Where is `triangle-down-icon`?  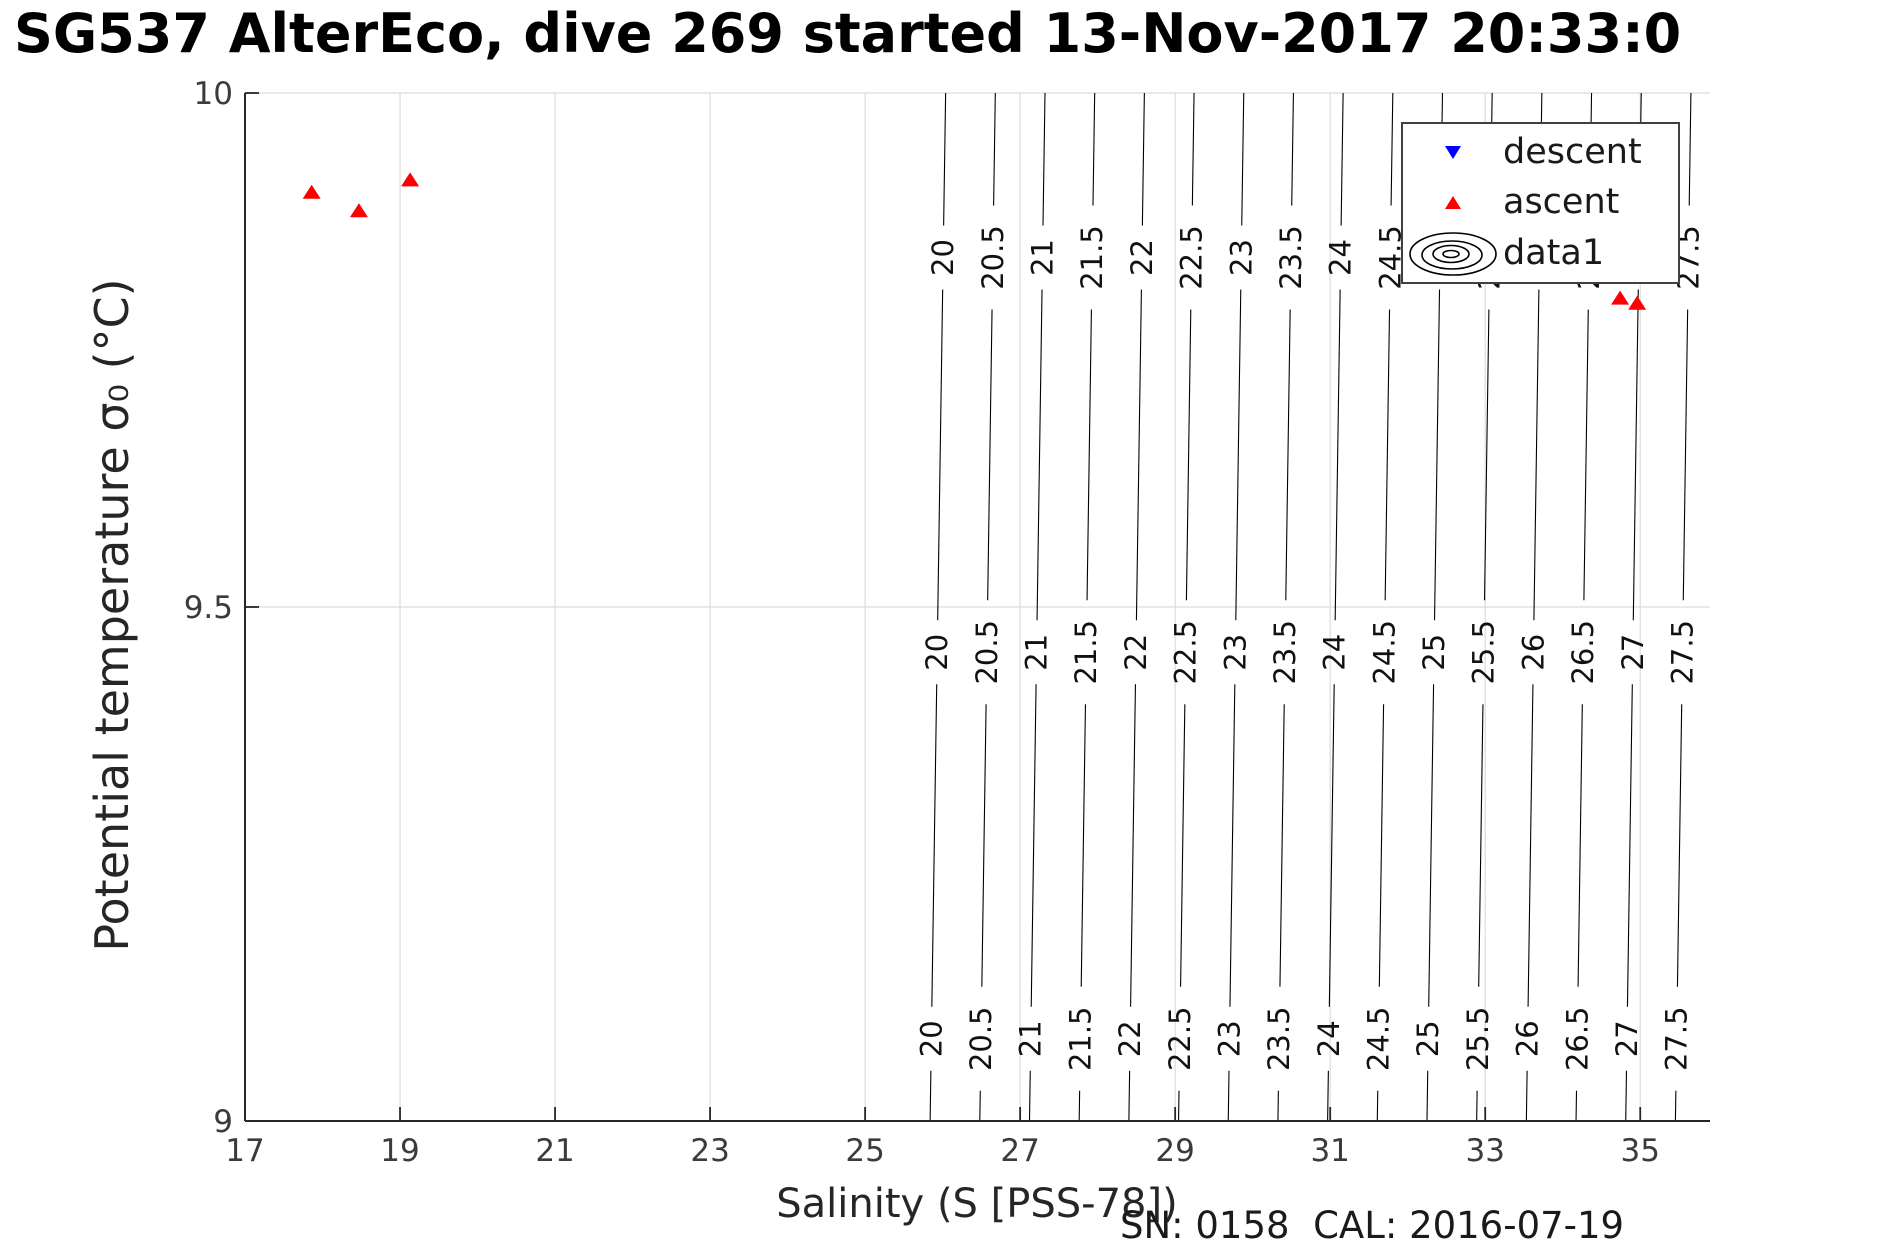 triangle-down-icon is located at coordinates (1453, 152).